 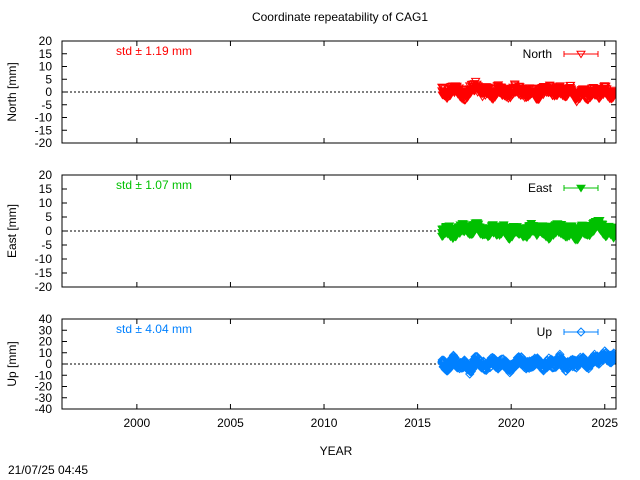 What do you see at coordinates (12, 363) in the screenshot?
I see `y-axis-label: Up [mm]` at bounding box center [12, 363].